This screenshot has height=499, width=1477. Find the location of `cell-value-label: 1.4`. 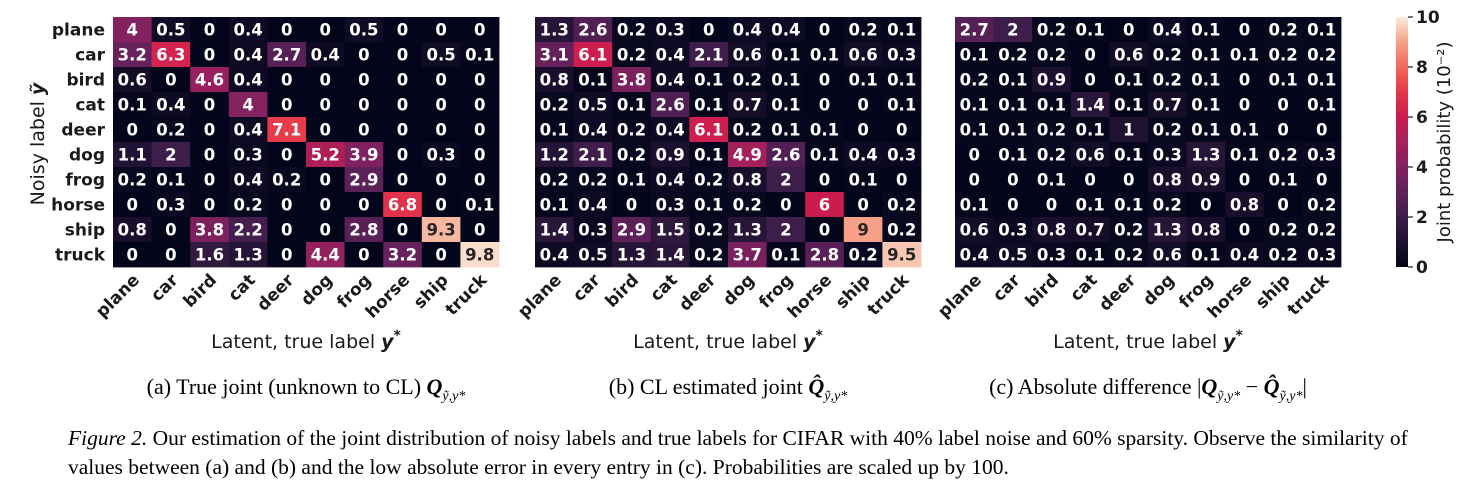

cell-value-label: 1.4 is located at coordinates (669, 255).